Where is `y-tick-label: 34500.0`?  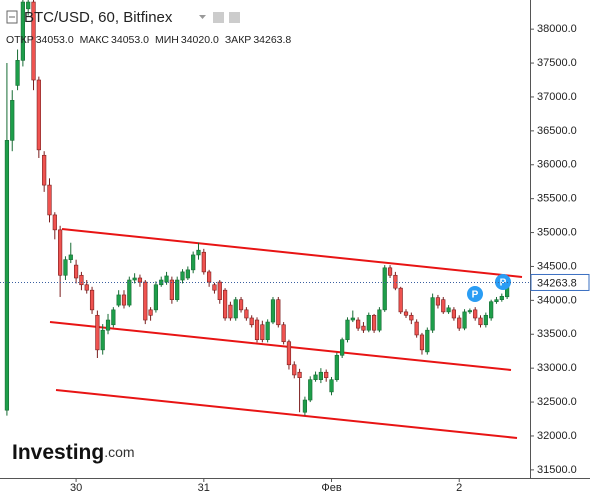 y-tick-label: 34500.0 is located at coordinates (557, 266).